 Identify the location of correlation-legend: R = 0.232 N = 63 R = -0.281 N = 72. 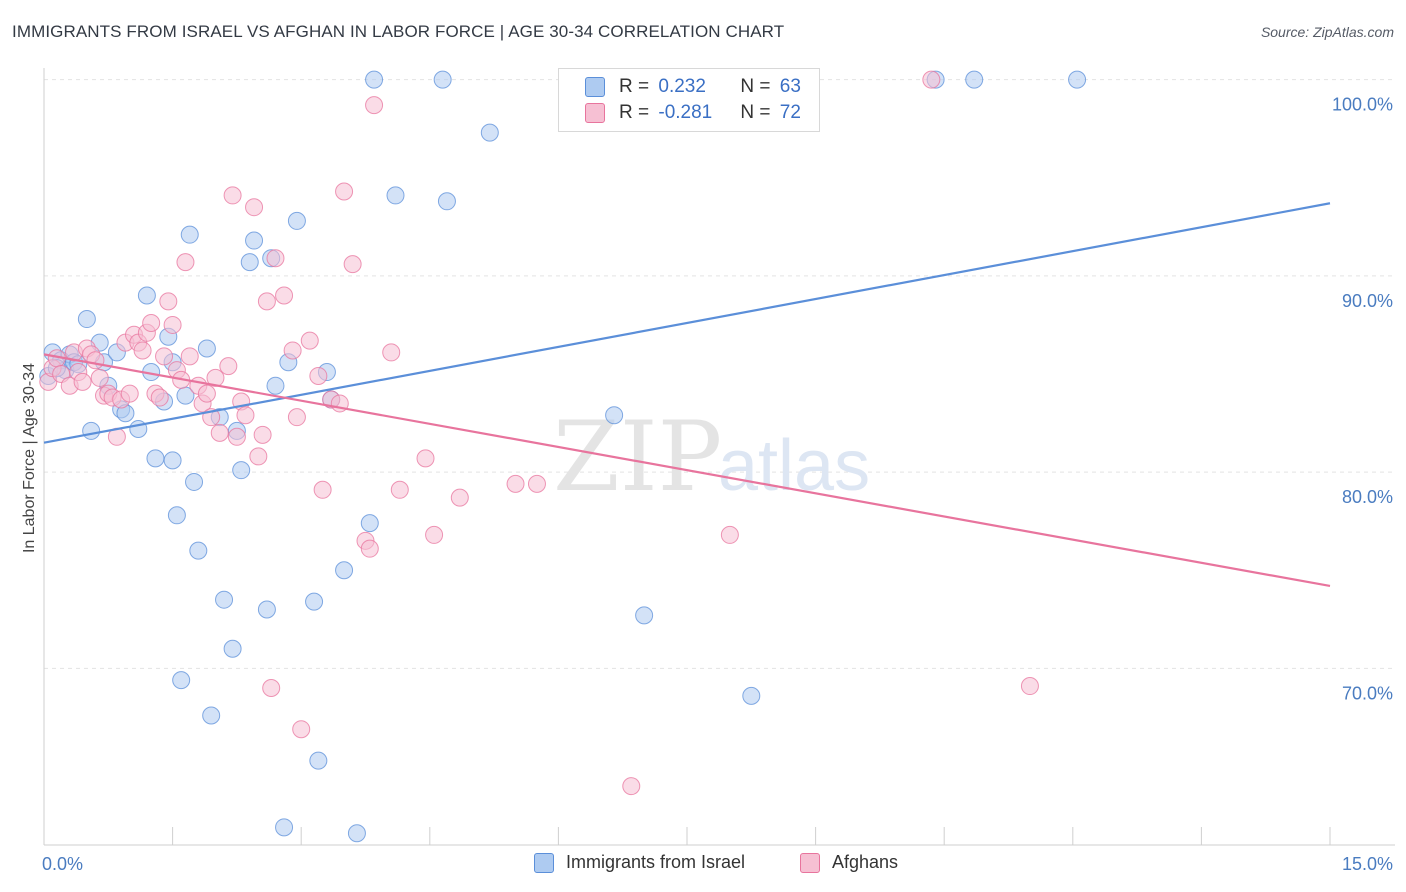
(689, 100).